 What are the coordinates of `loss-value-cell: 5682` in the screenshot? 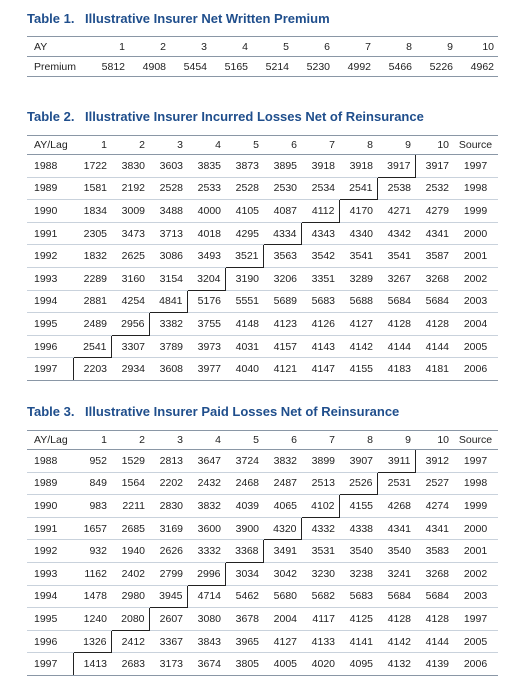 It's located at (320, 597).